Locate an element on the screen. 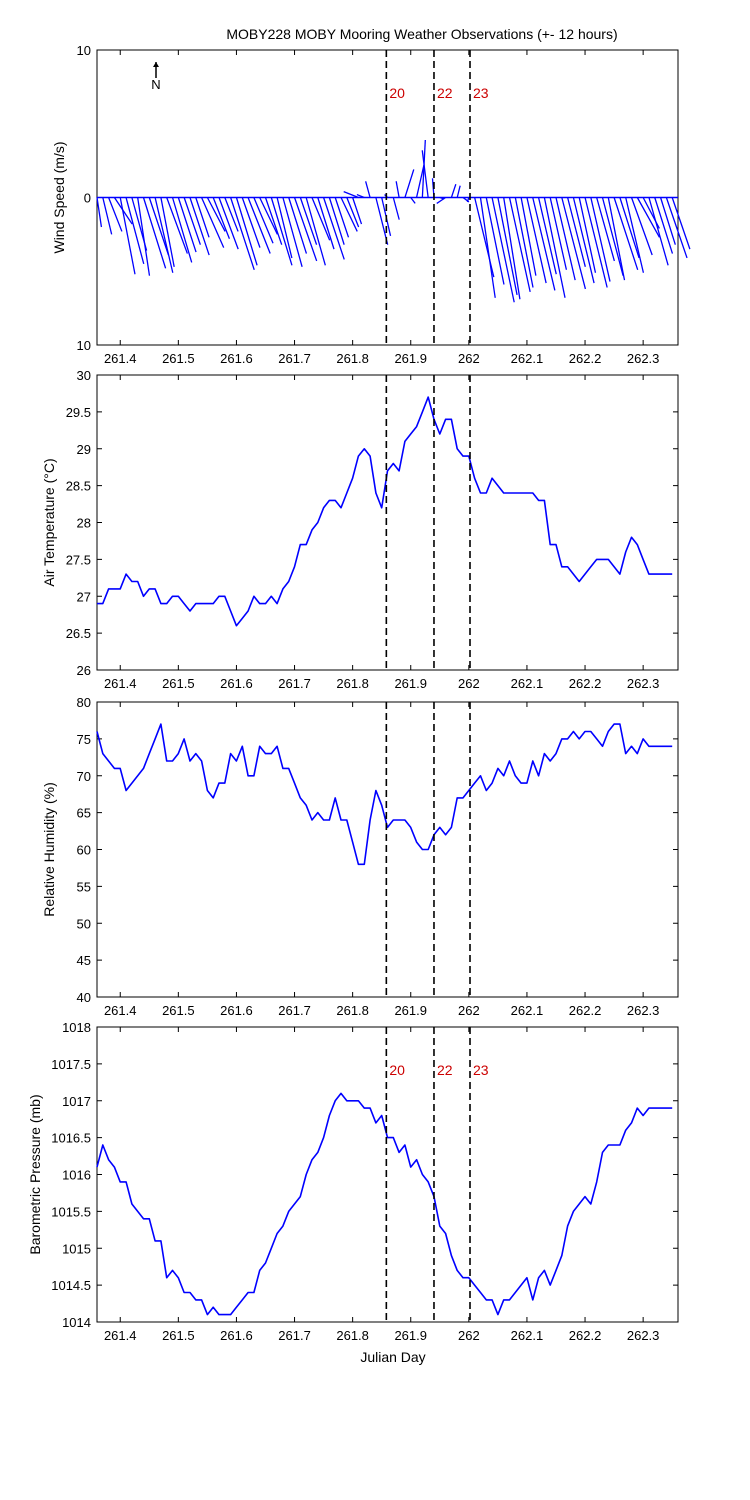  y-axis-label: Relative Humidity (%) is located at coordinates (49, 849).